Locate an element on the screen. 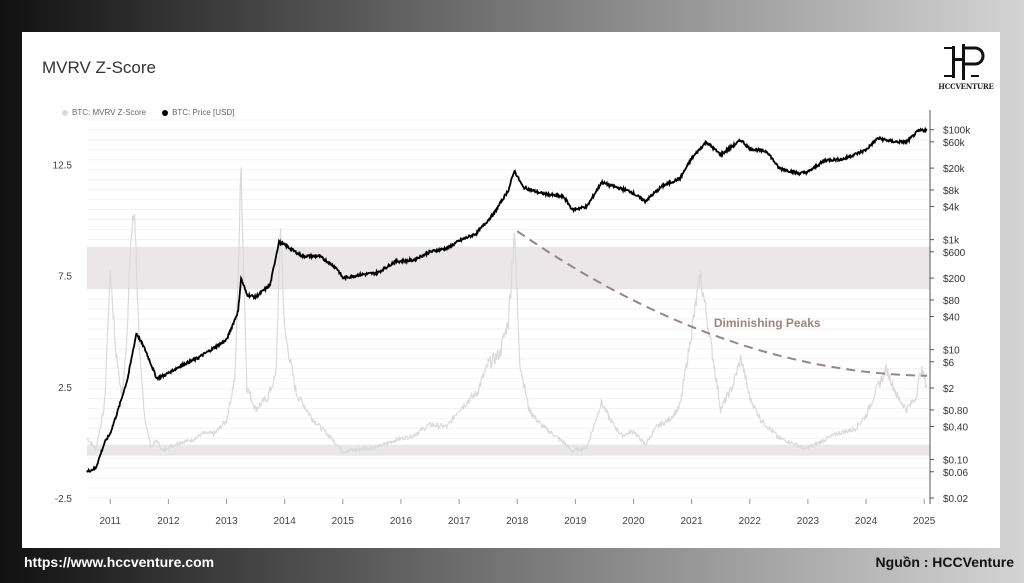 This screenshot has width=1024, height=583. y-right-tick-label: $0.02 is located at coordinates (955, 499).